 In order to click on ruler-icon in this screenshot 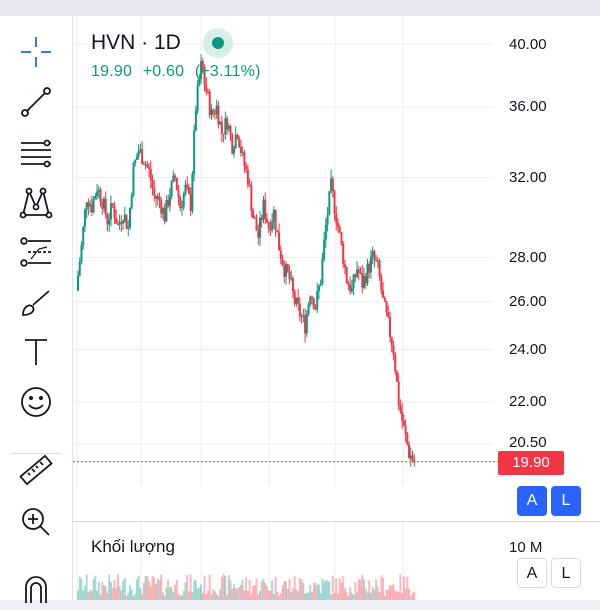, I will do `click(36, 470)`.